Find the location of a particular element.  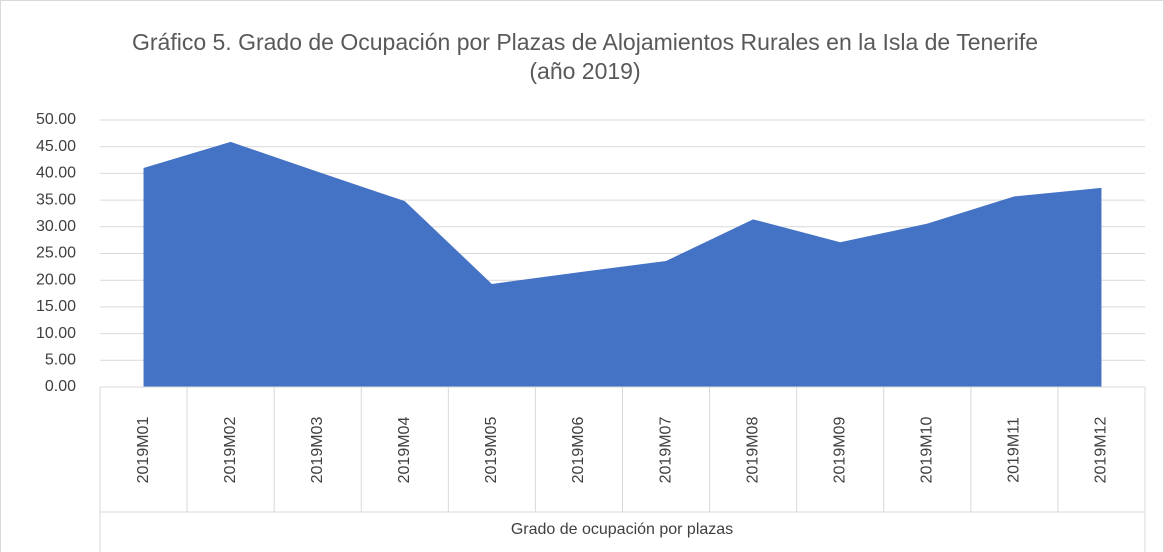

x-tick-label: 2019M06 is located at coordinates (578, 450).